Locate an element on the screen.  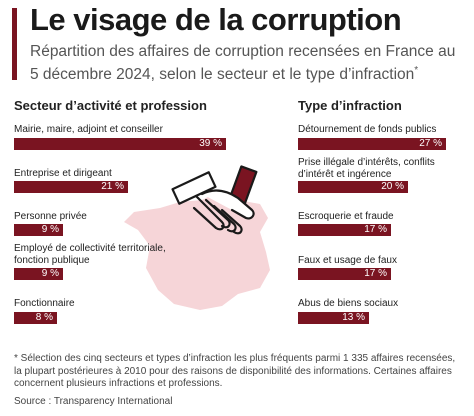
sector-category-label: Personne privée is located at coordinates (50, 216).